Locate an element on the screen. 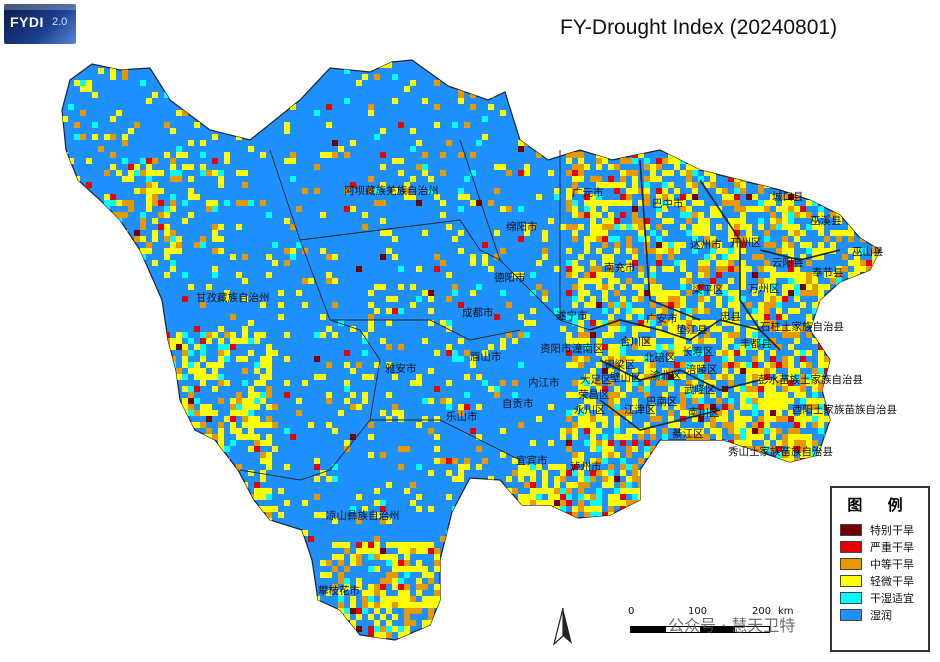 The width and height of the screenshot is (940, 662). legend-box: 图 例 特别干旱 严重干旱 中等干旱 轻微干旱 干湿适宜 湿润 is located at coordinates (880, 569).